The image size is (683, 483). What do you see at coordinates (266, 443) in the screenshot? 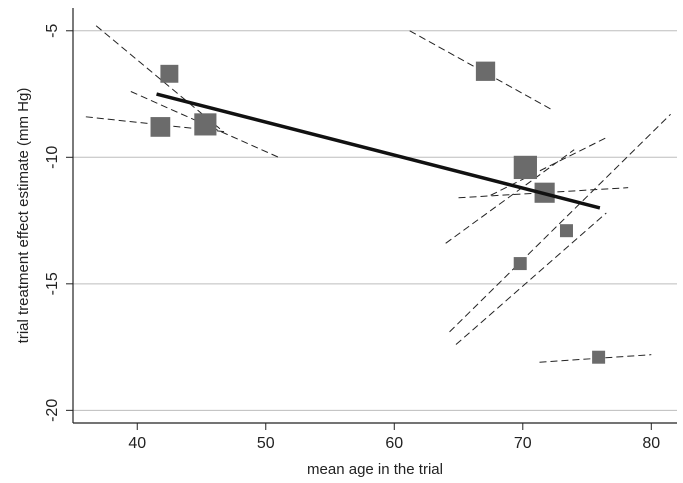
I see `x-tick-label: 50` at bounding box center [266, 443].